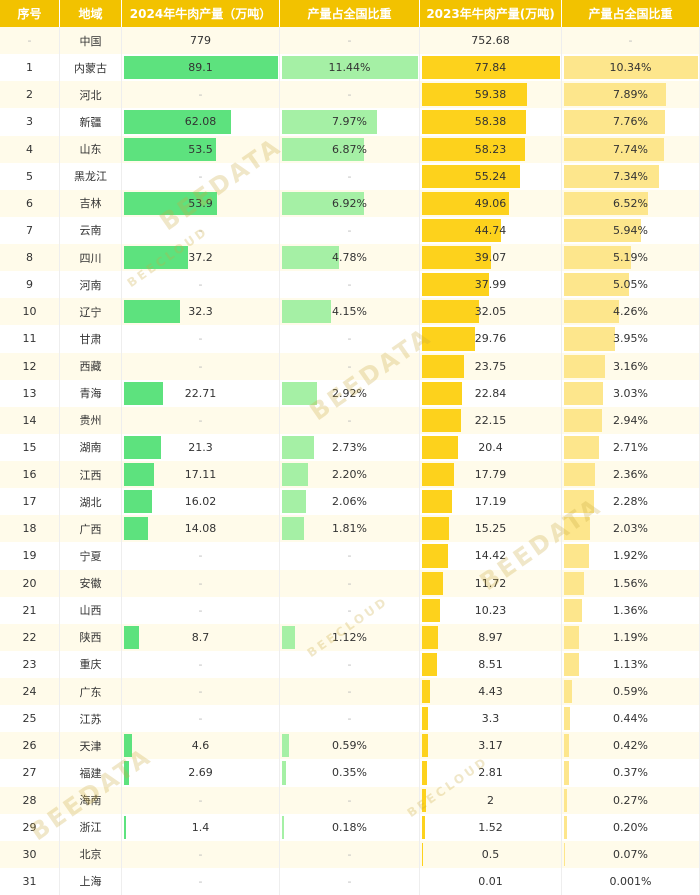 The height and width of the screenshot is (895, 700). What do you see at coordinates (201, 68) in the screenshot?
I see `table-cell: 89.1` at bounding box center [201, 68].